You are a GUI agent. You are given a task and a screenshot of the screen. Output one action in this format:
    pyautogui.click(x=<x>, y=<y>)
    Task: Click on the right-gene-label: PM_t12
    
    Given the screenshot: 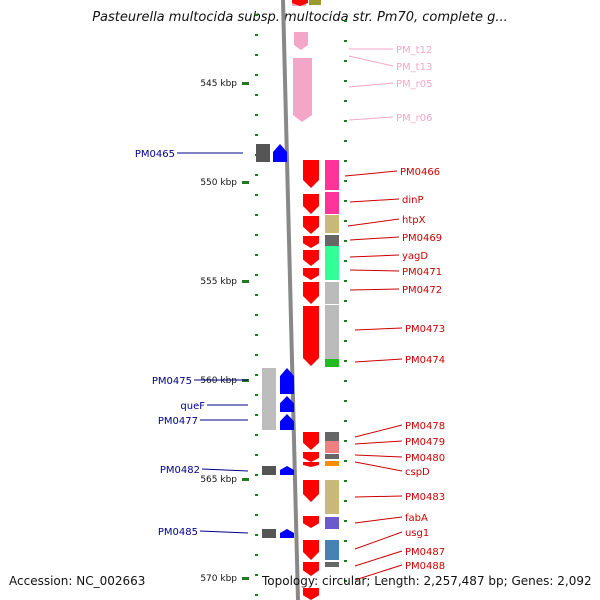 What is the action you would take?
    pyautogui.click(x=414, y=50)
    